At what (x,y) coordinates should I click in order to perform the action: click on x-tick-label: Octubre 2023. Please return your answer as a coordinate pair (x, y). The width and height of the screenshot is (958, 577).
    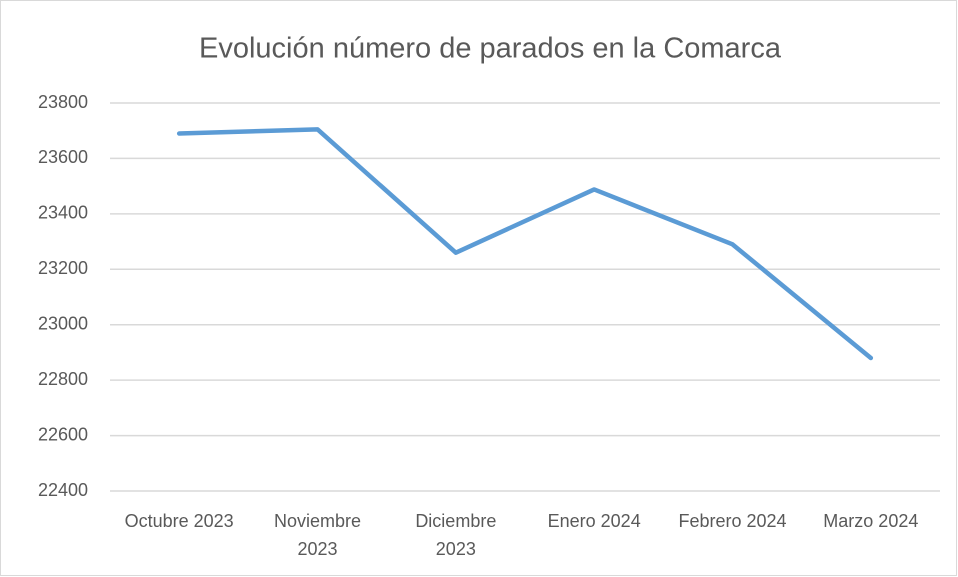
    Looking at the image, I should click on (179, 521).